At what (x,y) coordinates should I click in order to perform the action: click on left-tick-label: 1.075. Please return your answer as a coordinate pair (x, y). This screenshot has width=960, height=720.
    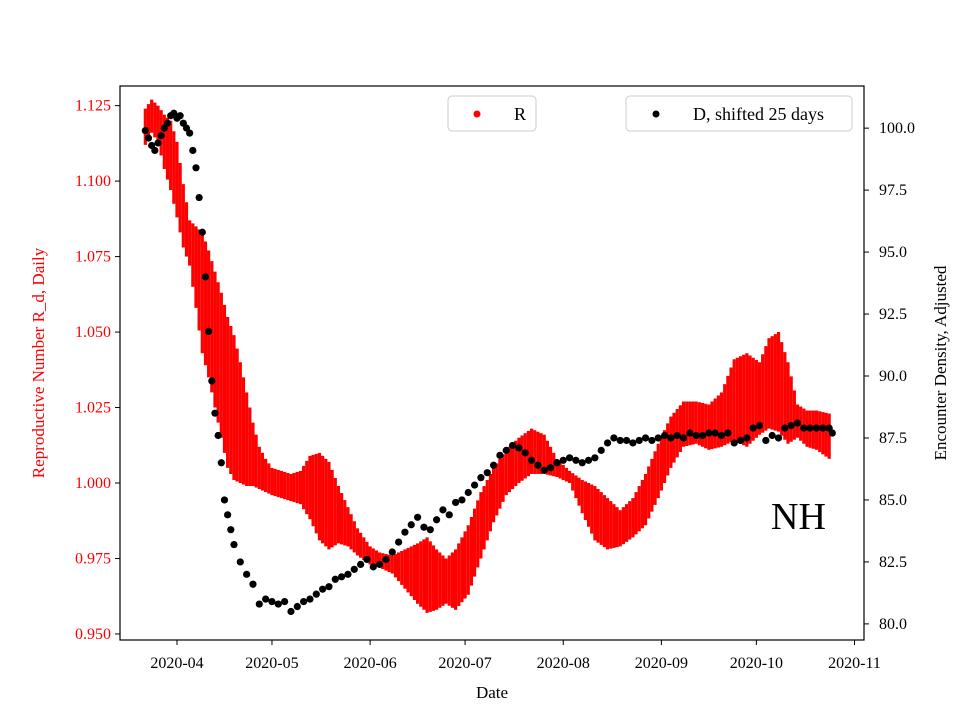
    Looking at the image, I should click on (93, 257).